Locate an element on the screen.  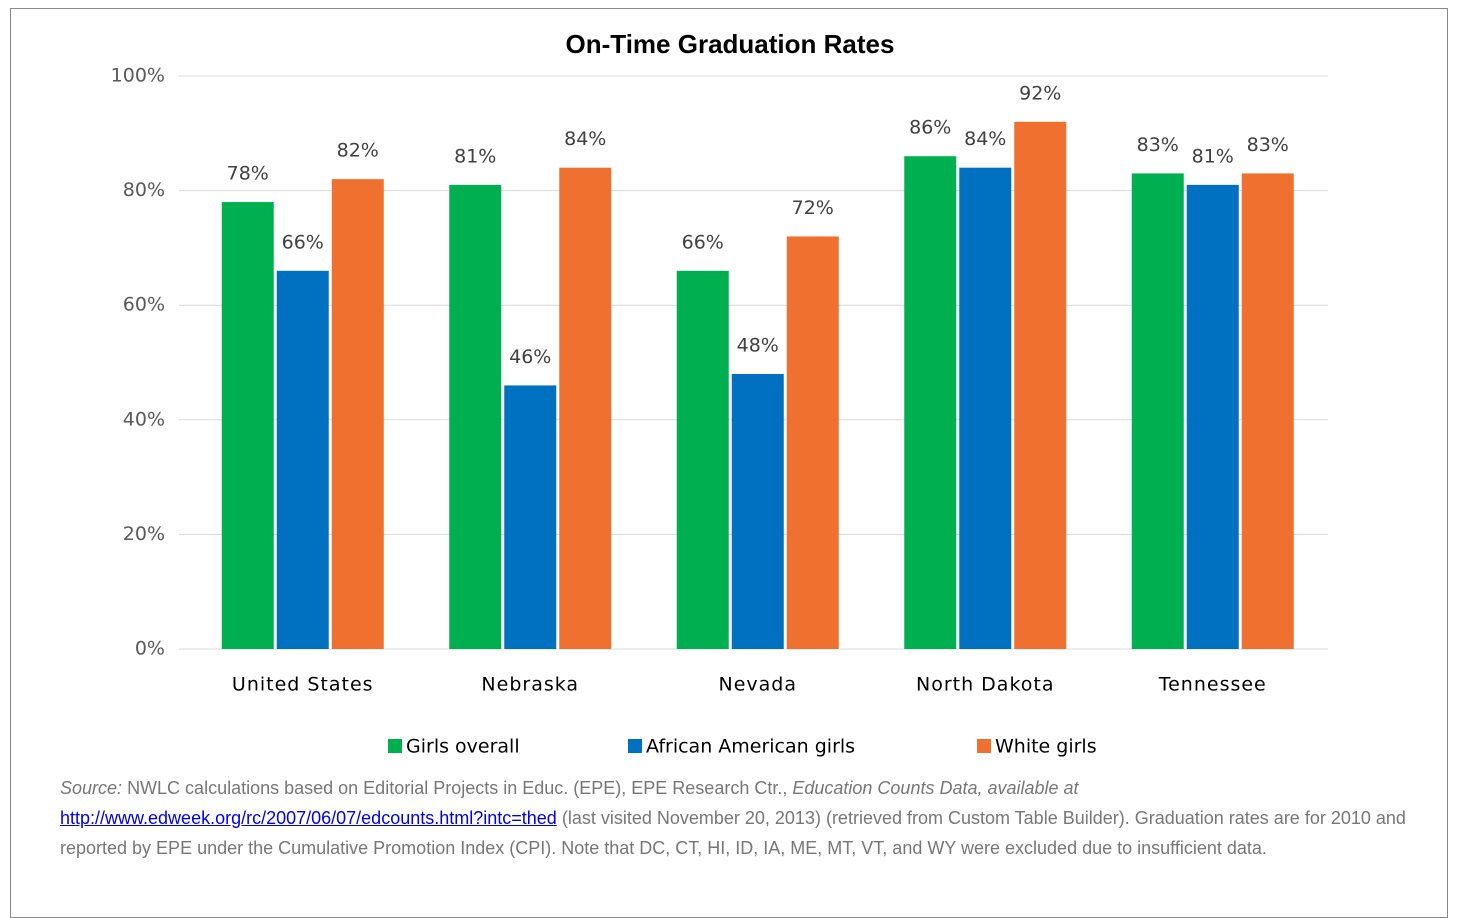
y-tick-label: 100% is located at coordinates (138, 76).